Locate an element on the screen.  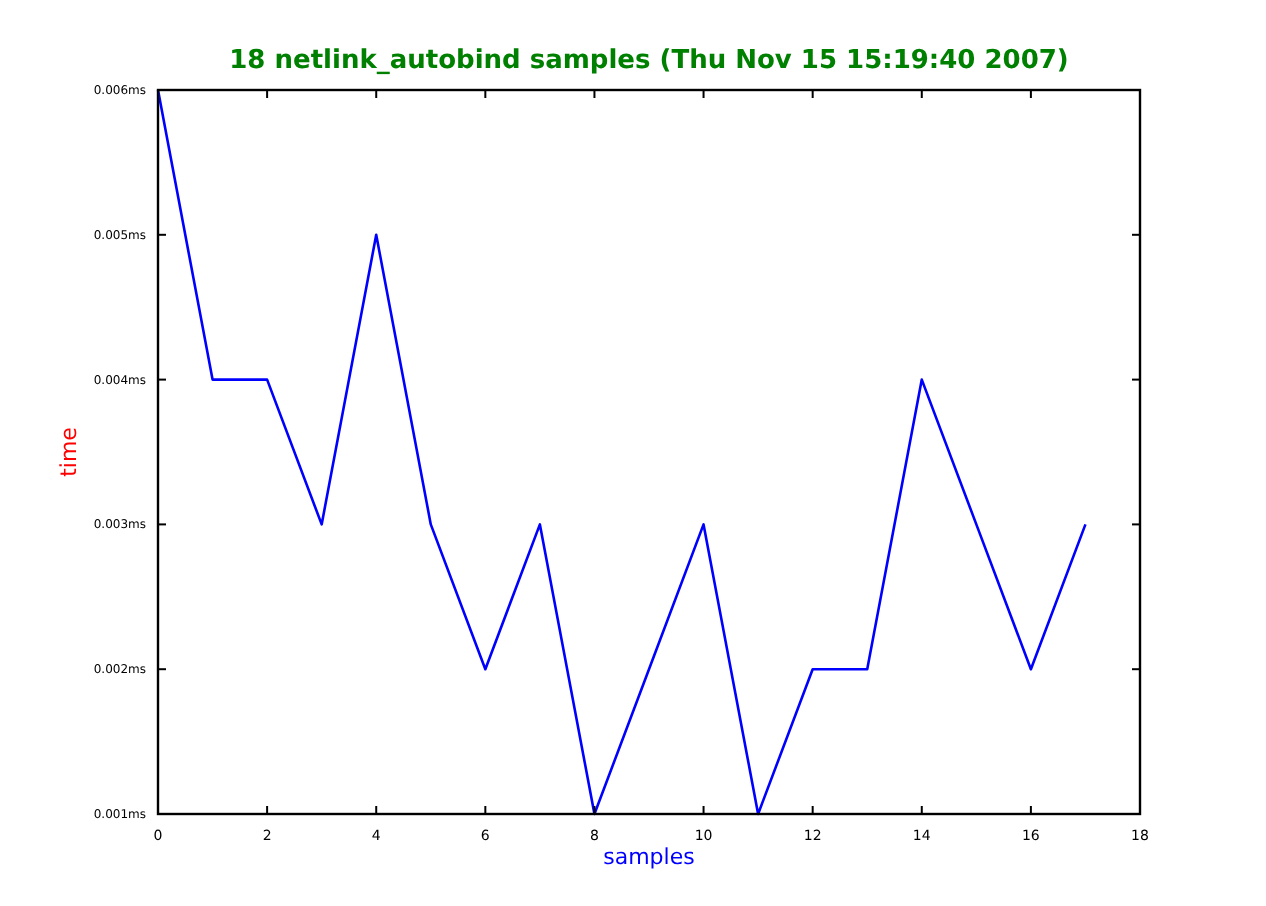
x-axis-title: samples is located at coordinates (649, 857).